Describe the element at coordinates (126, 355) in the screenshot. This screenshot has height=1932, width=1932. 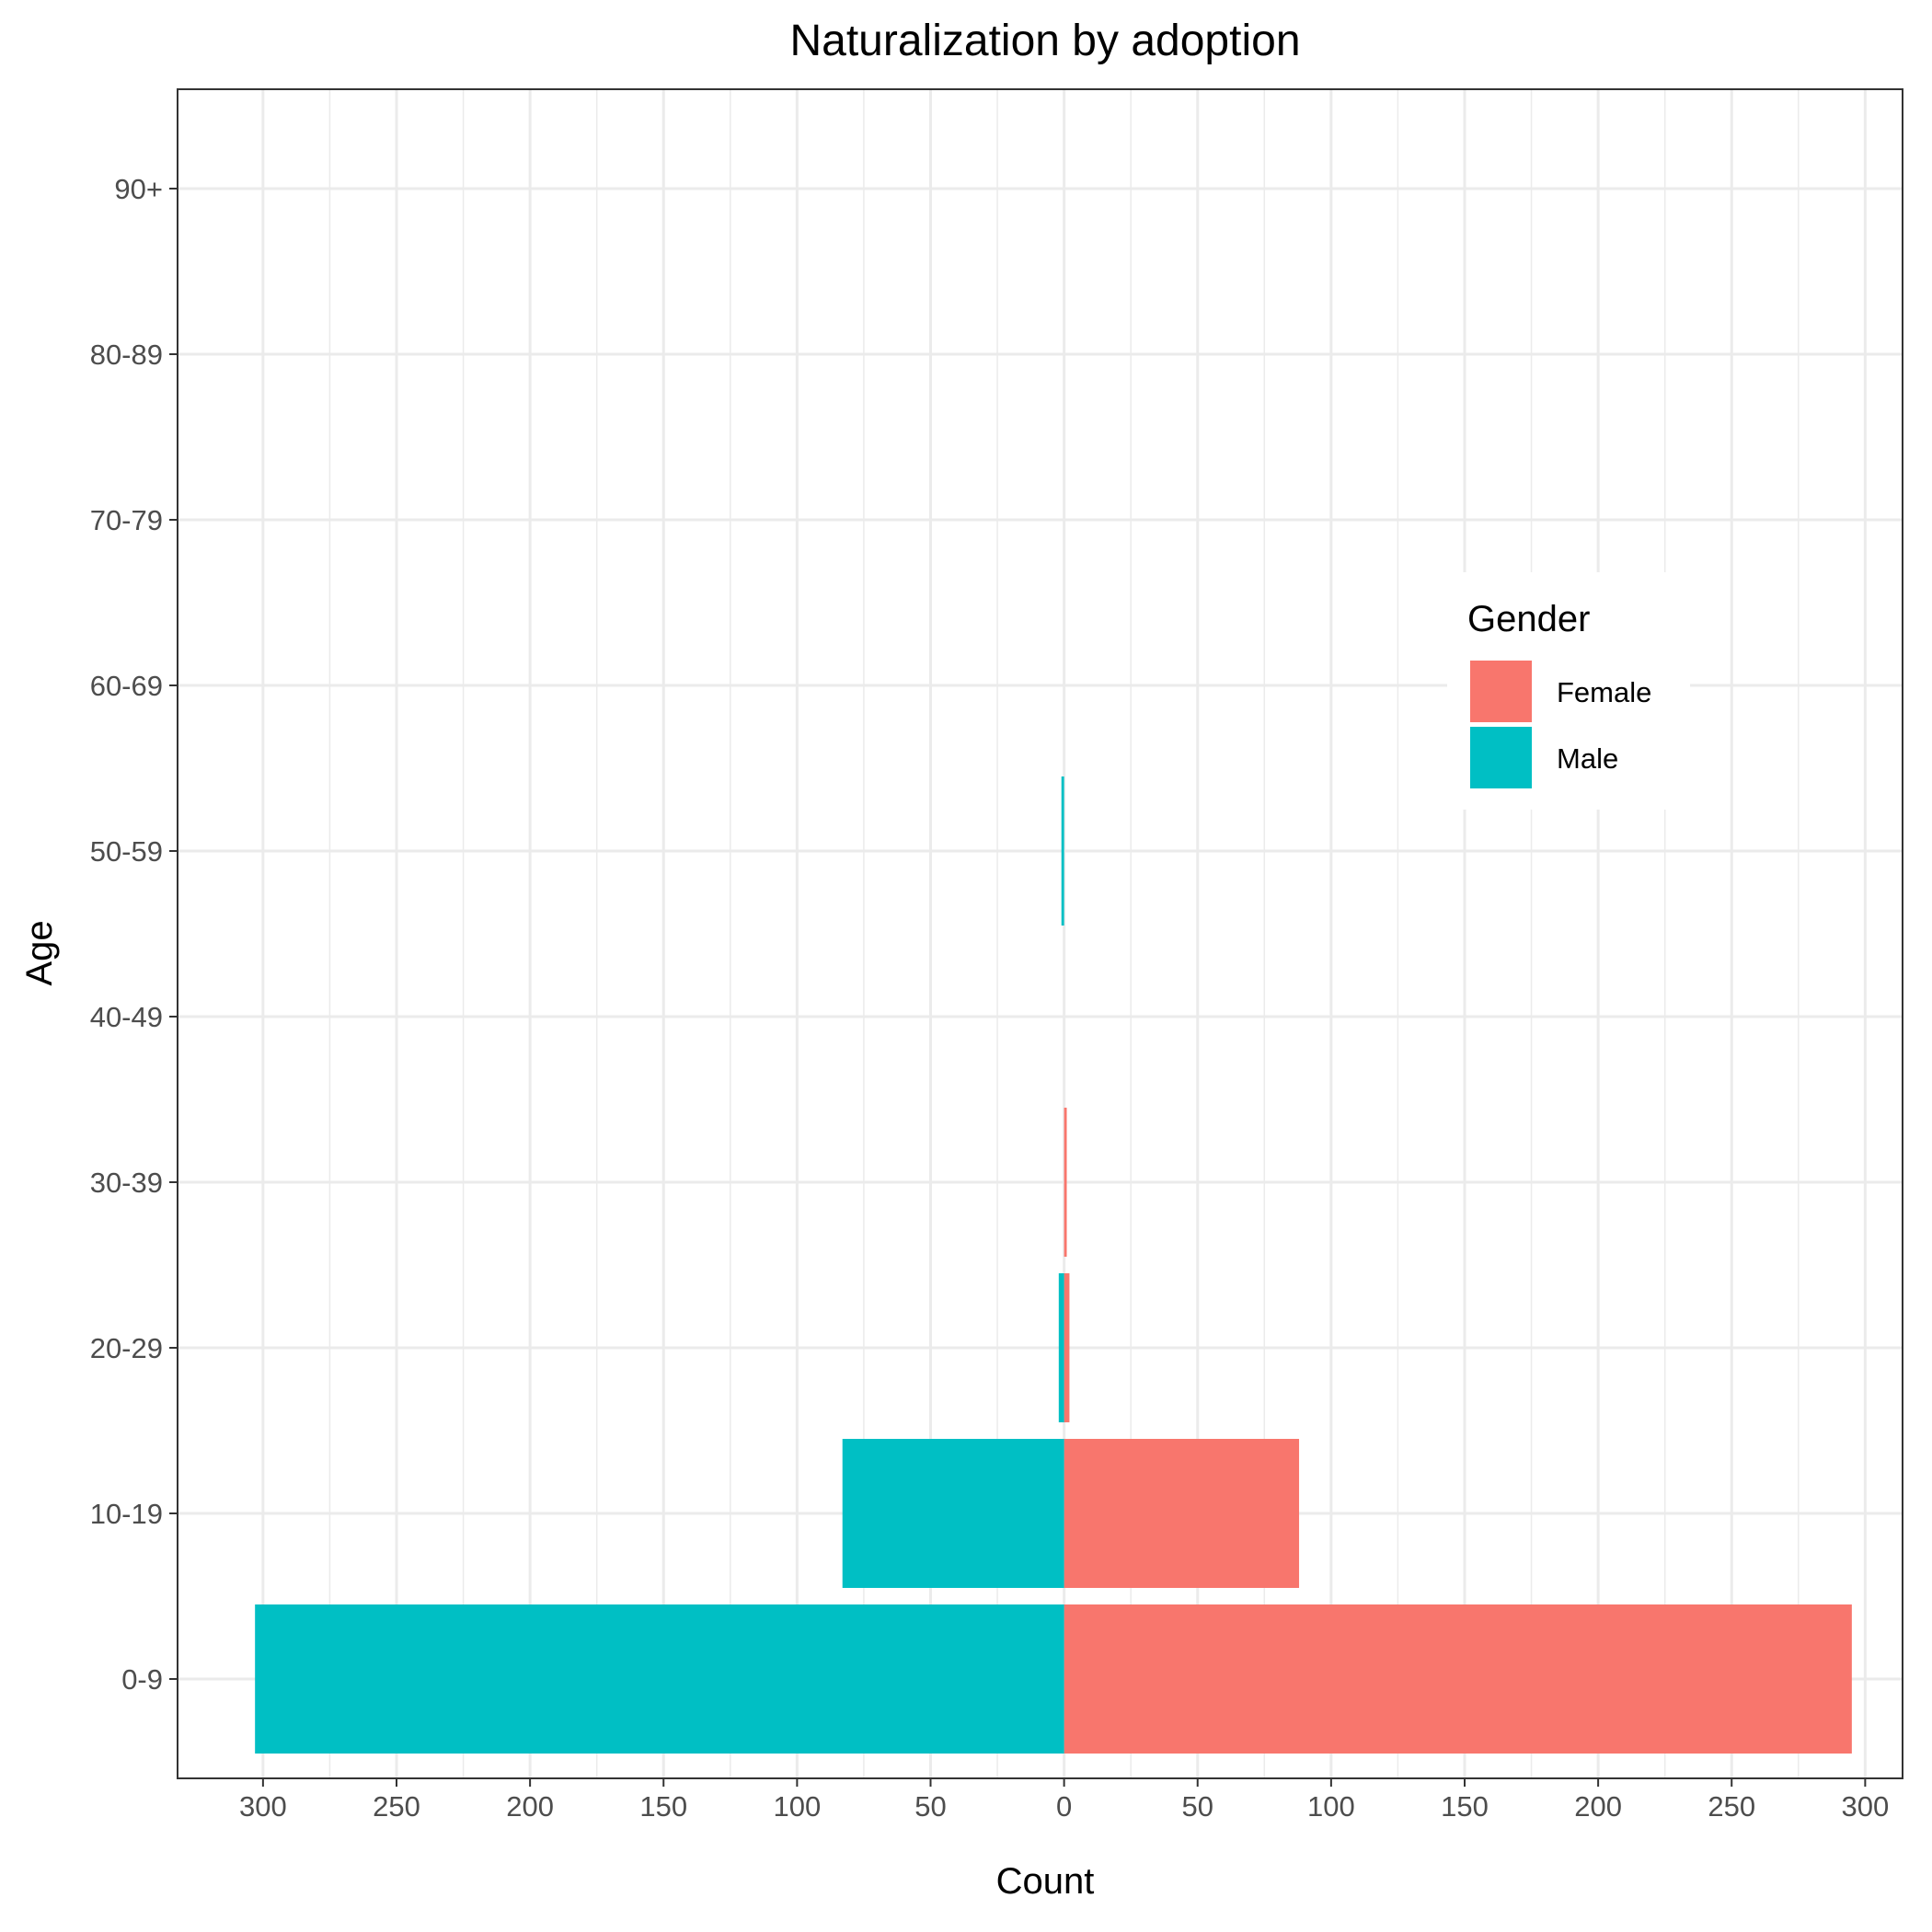
I see `y-tick-label: 80-89` at that location.